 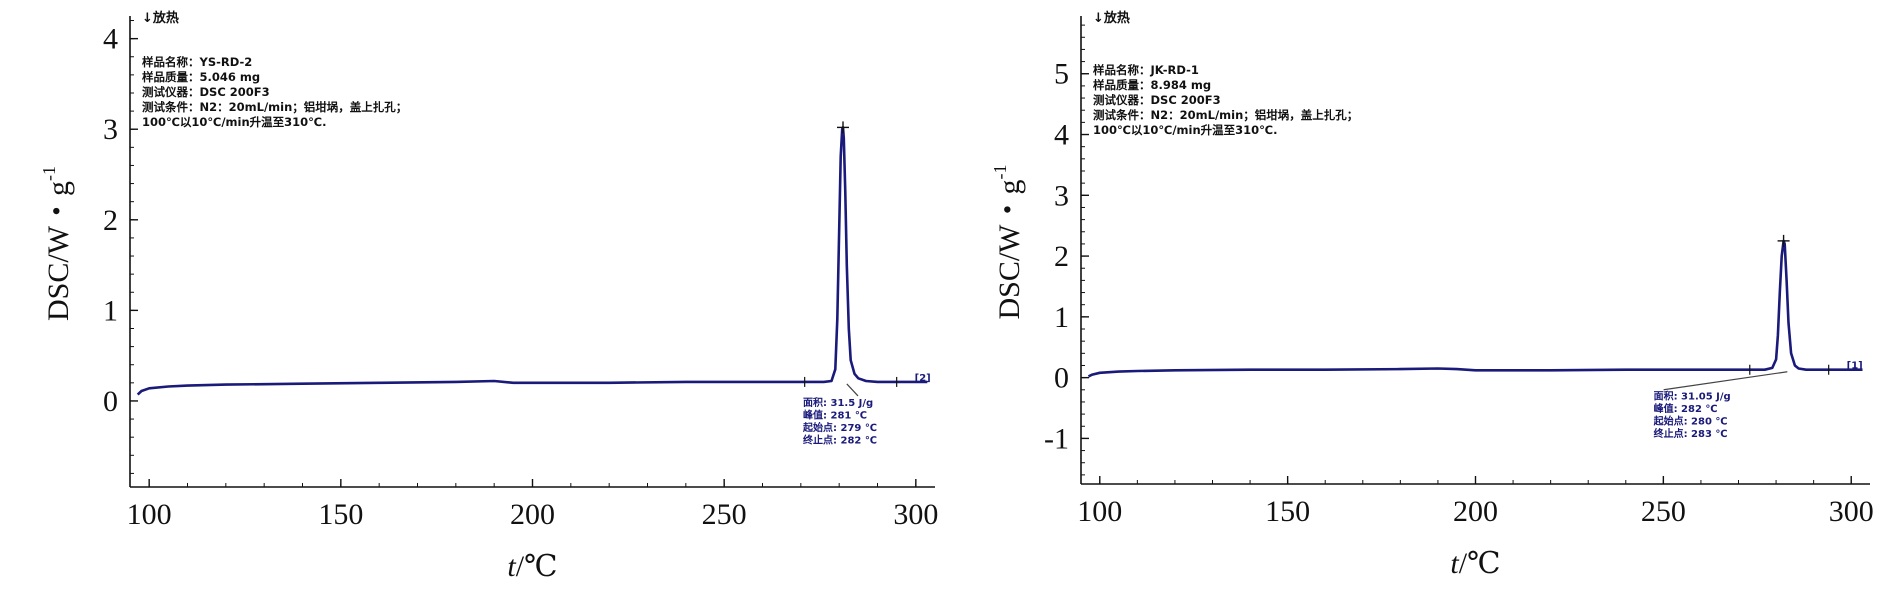 I want to click on peak-annotation-line: 面积: 31.5 J/g, so click(x=838, y=402).